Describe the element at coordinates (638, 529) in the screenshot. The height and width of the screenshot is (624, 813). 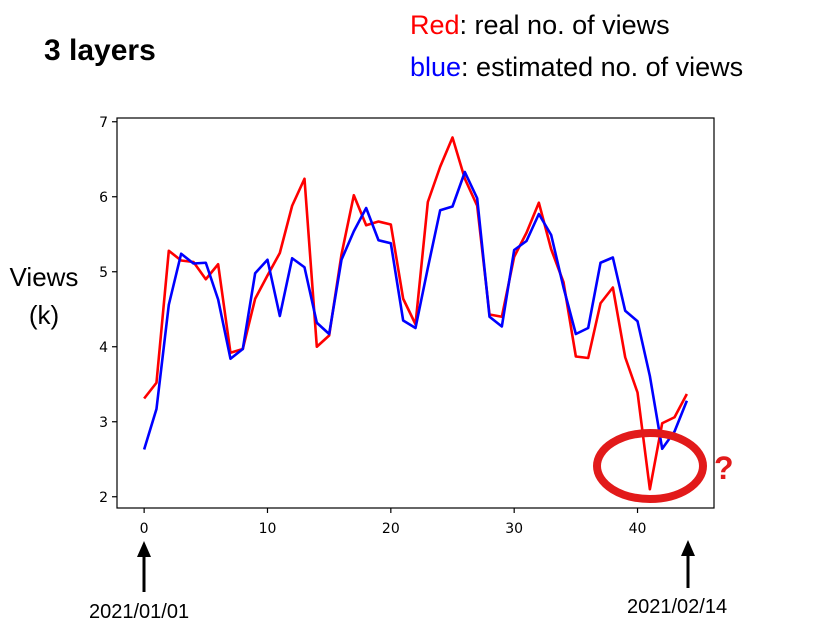
I see `x-tick-label: 40` at that location.